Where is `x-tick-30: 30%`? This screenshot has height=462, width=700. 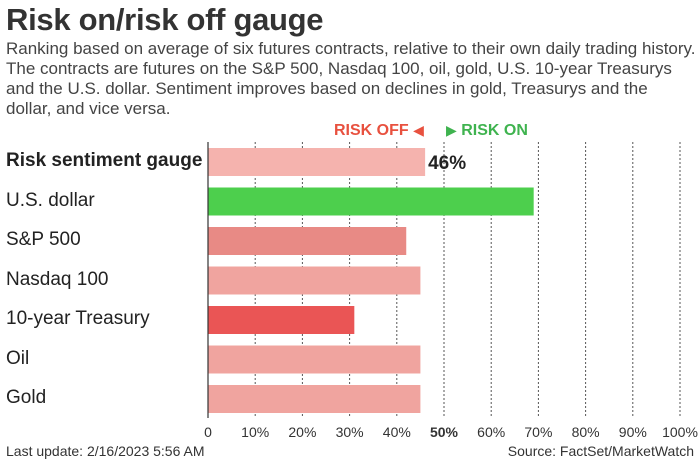
x-tick-30: 30% is located at coordinates (350, 432).